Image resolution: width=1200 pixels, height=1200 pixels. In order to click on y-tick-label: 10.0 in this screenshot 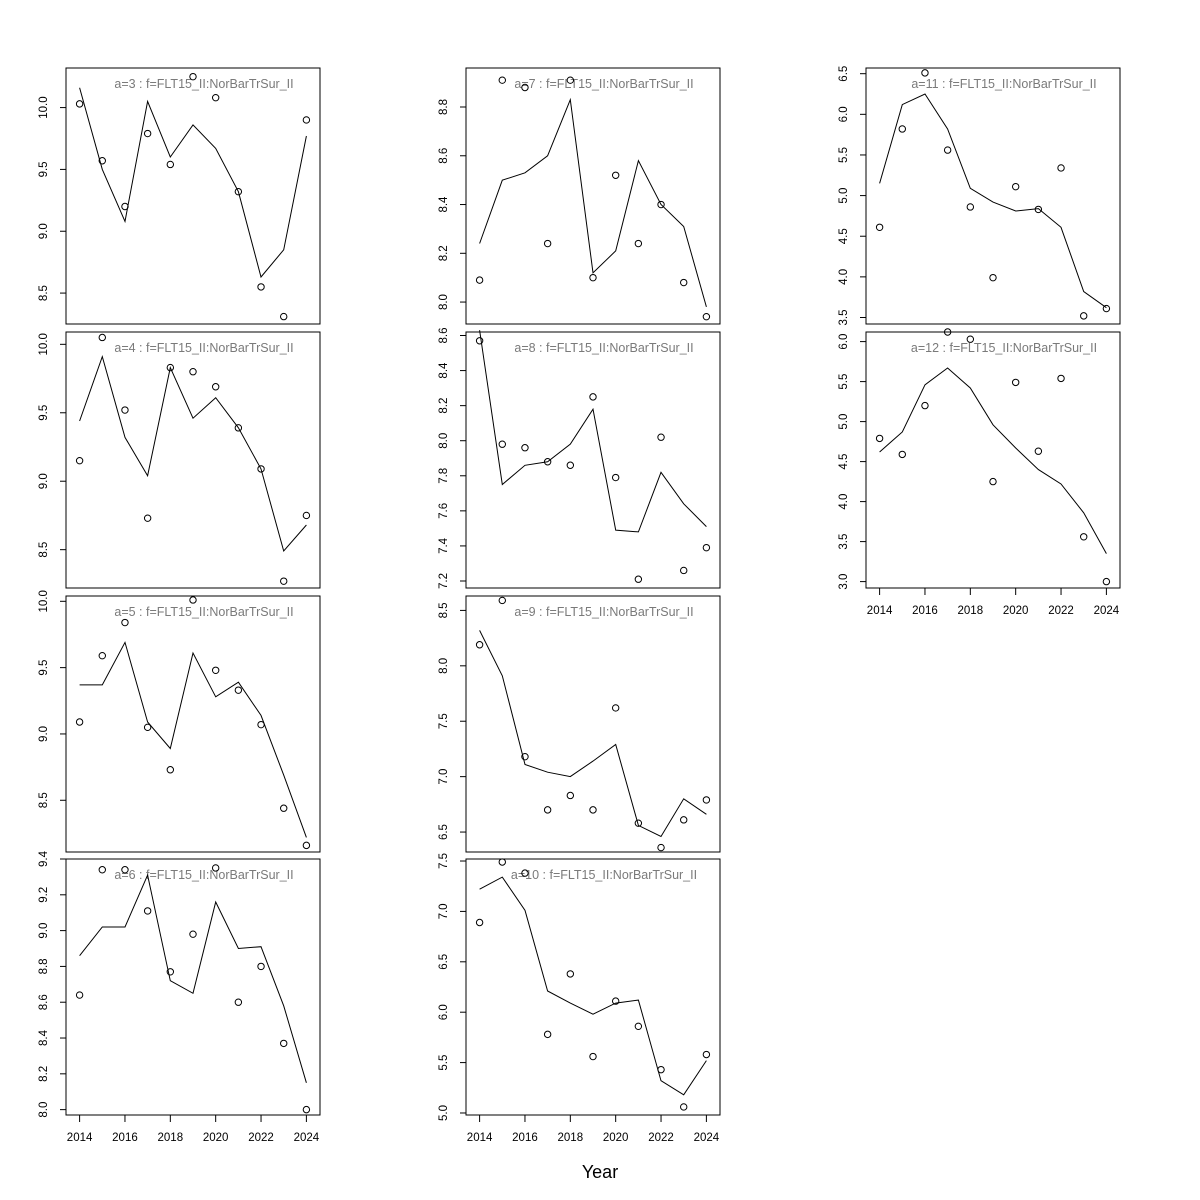, I will do `click(44, 344)`.